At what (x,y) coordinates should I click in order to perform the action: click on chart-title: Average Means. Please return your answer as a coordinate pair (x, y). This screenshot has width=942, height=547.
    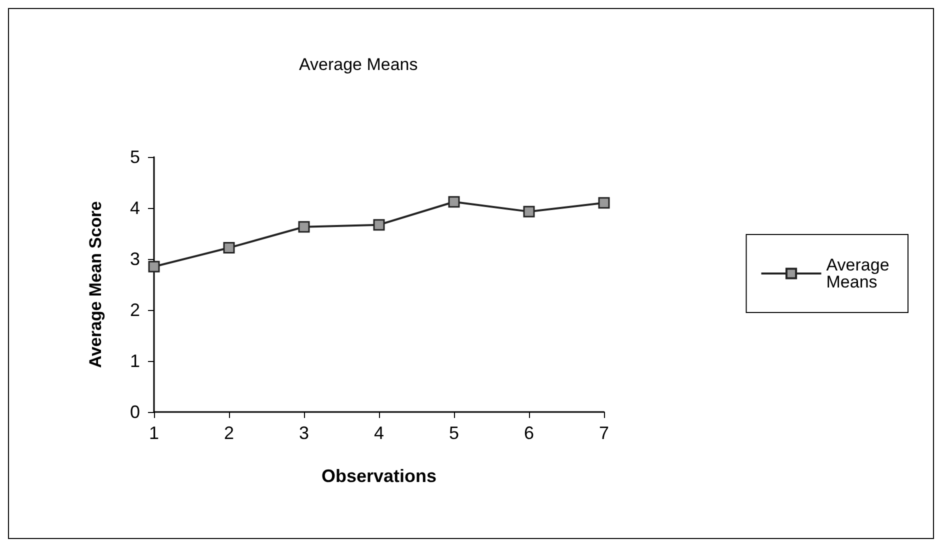
    Looking at the image, I should click on (358, 64).